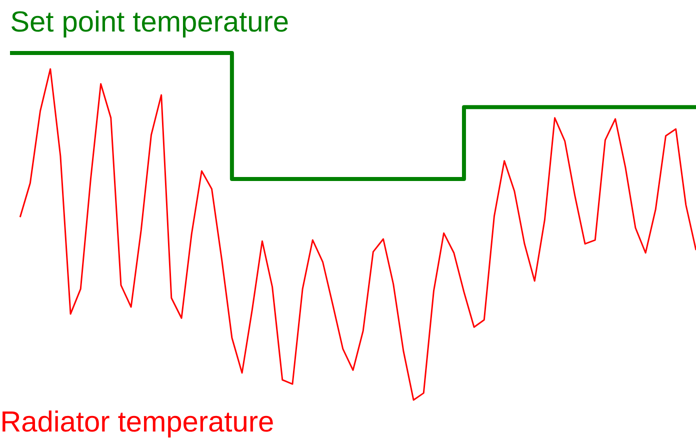  I want to click on series-label: Radiator temperature, so click(137, 424).